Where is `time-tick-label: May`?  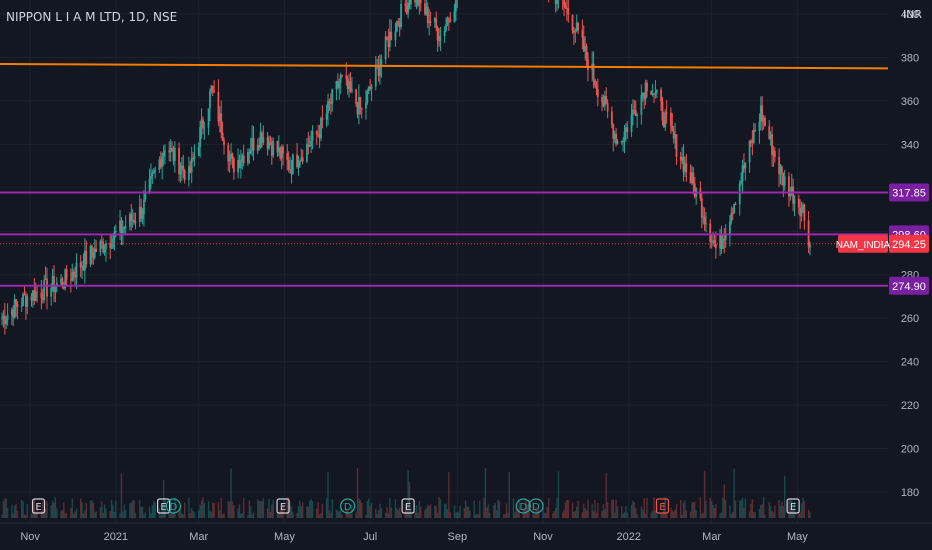 time-tick-label: May is located at coordinates (797, 537).